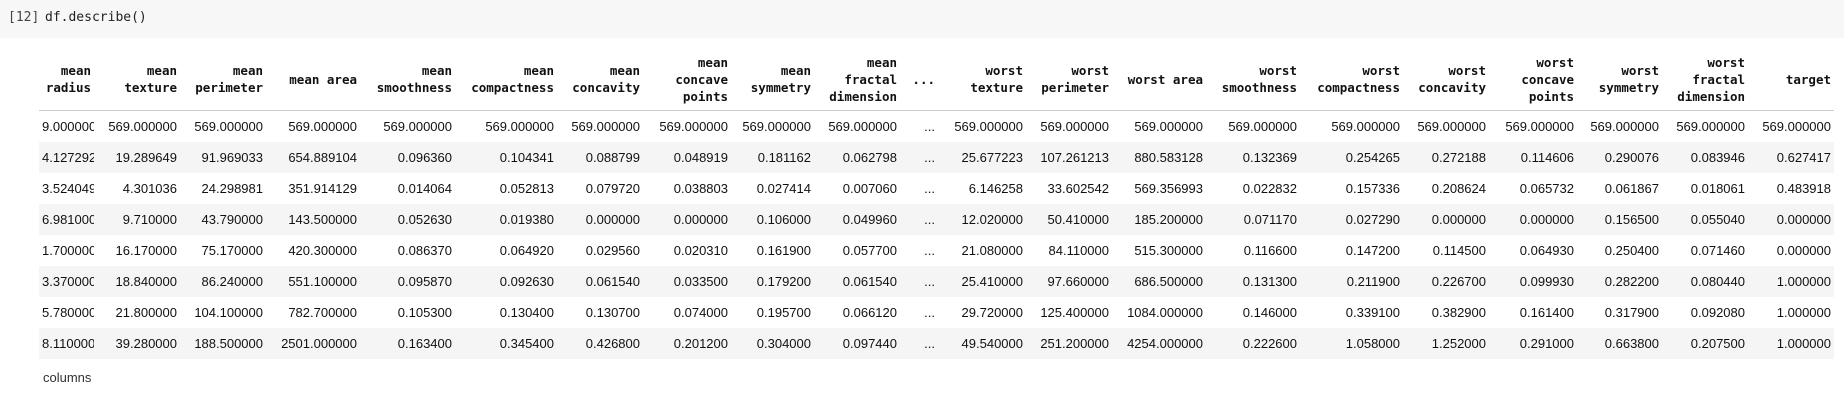  Describe the element at coordinates (313, 157) in the screenshot. I see `table-cell: 654.889104` at that location.